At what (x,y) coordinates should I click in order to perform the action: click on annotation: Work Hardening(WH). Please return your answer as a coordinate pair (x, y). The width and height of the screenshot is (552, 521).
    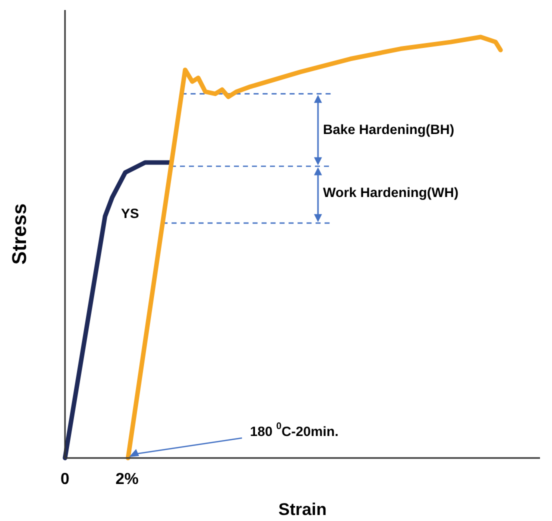
    Looking at the image, I should click on (390, 192).